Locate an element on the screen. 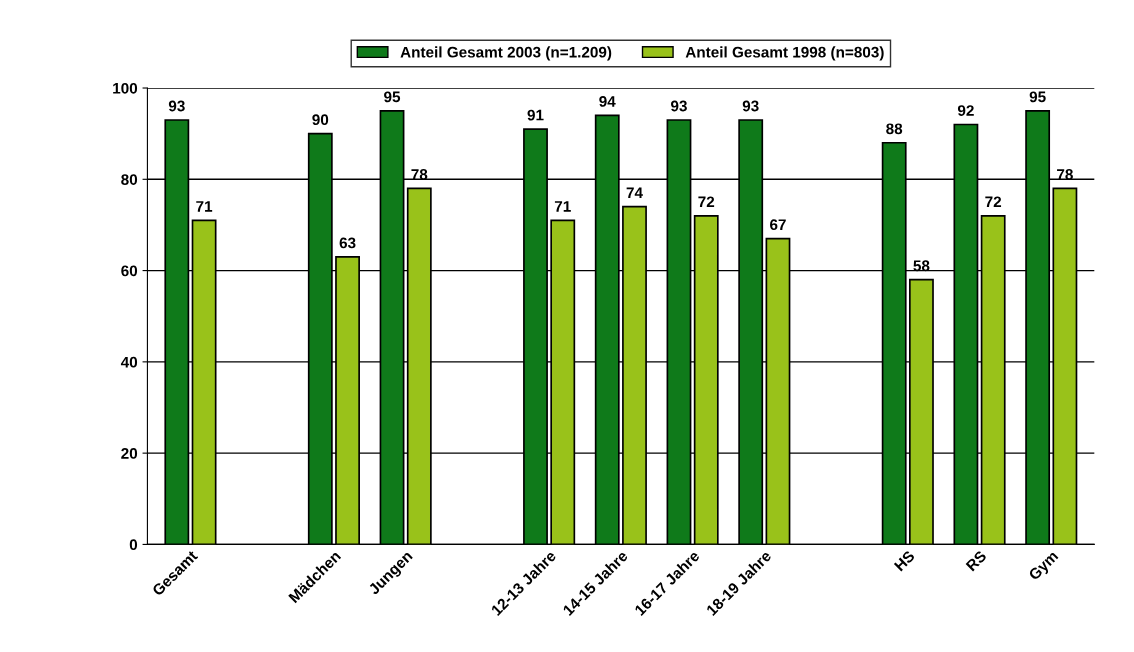  y-tick-label: 20 is located at coordinates (129, 453).